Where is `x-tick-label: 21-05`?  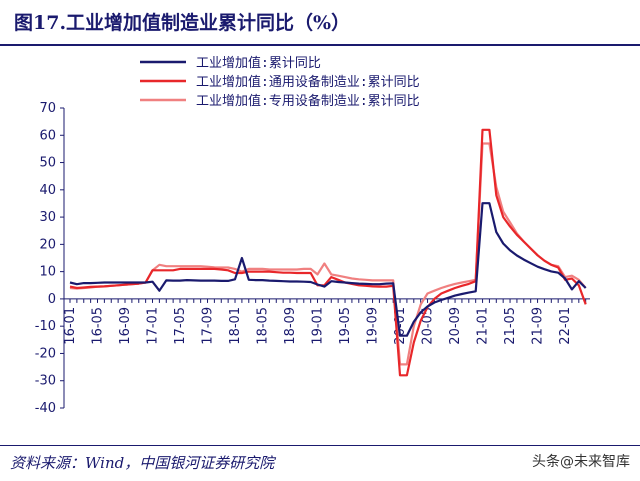
x-tick-label: 21-05 is located at coordinates (510, 326).